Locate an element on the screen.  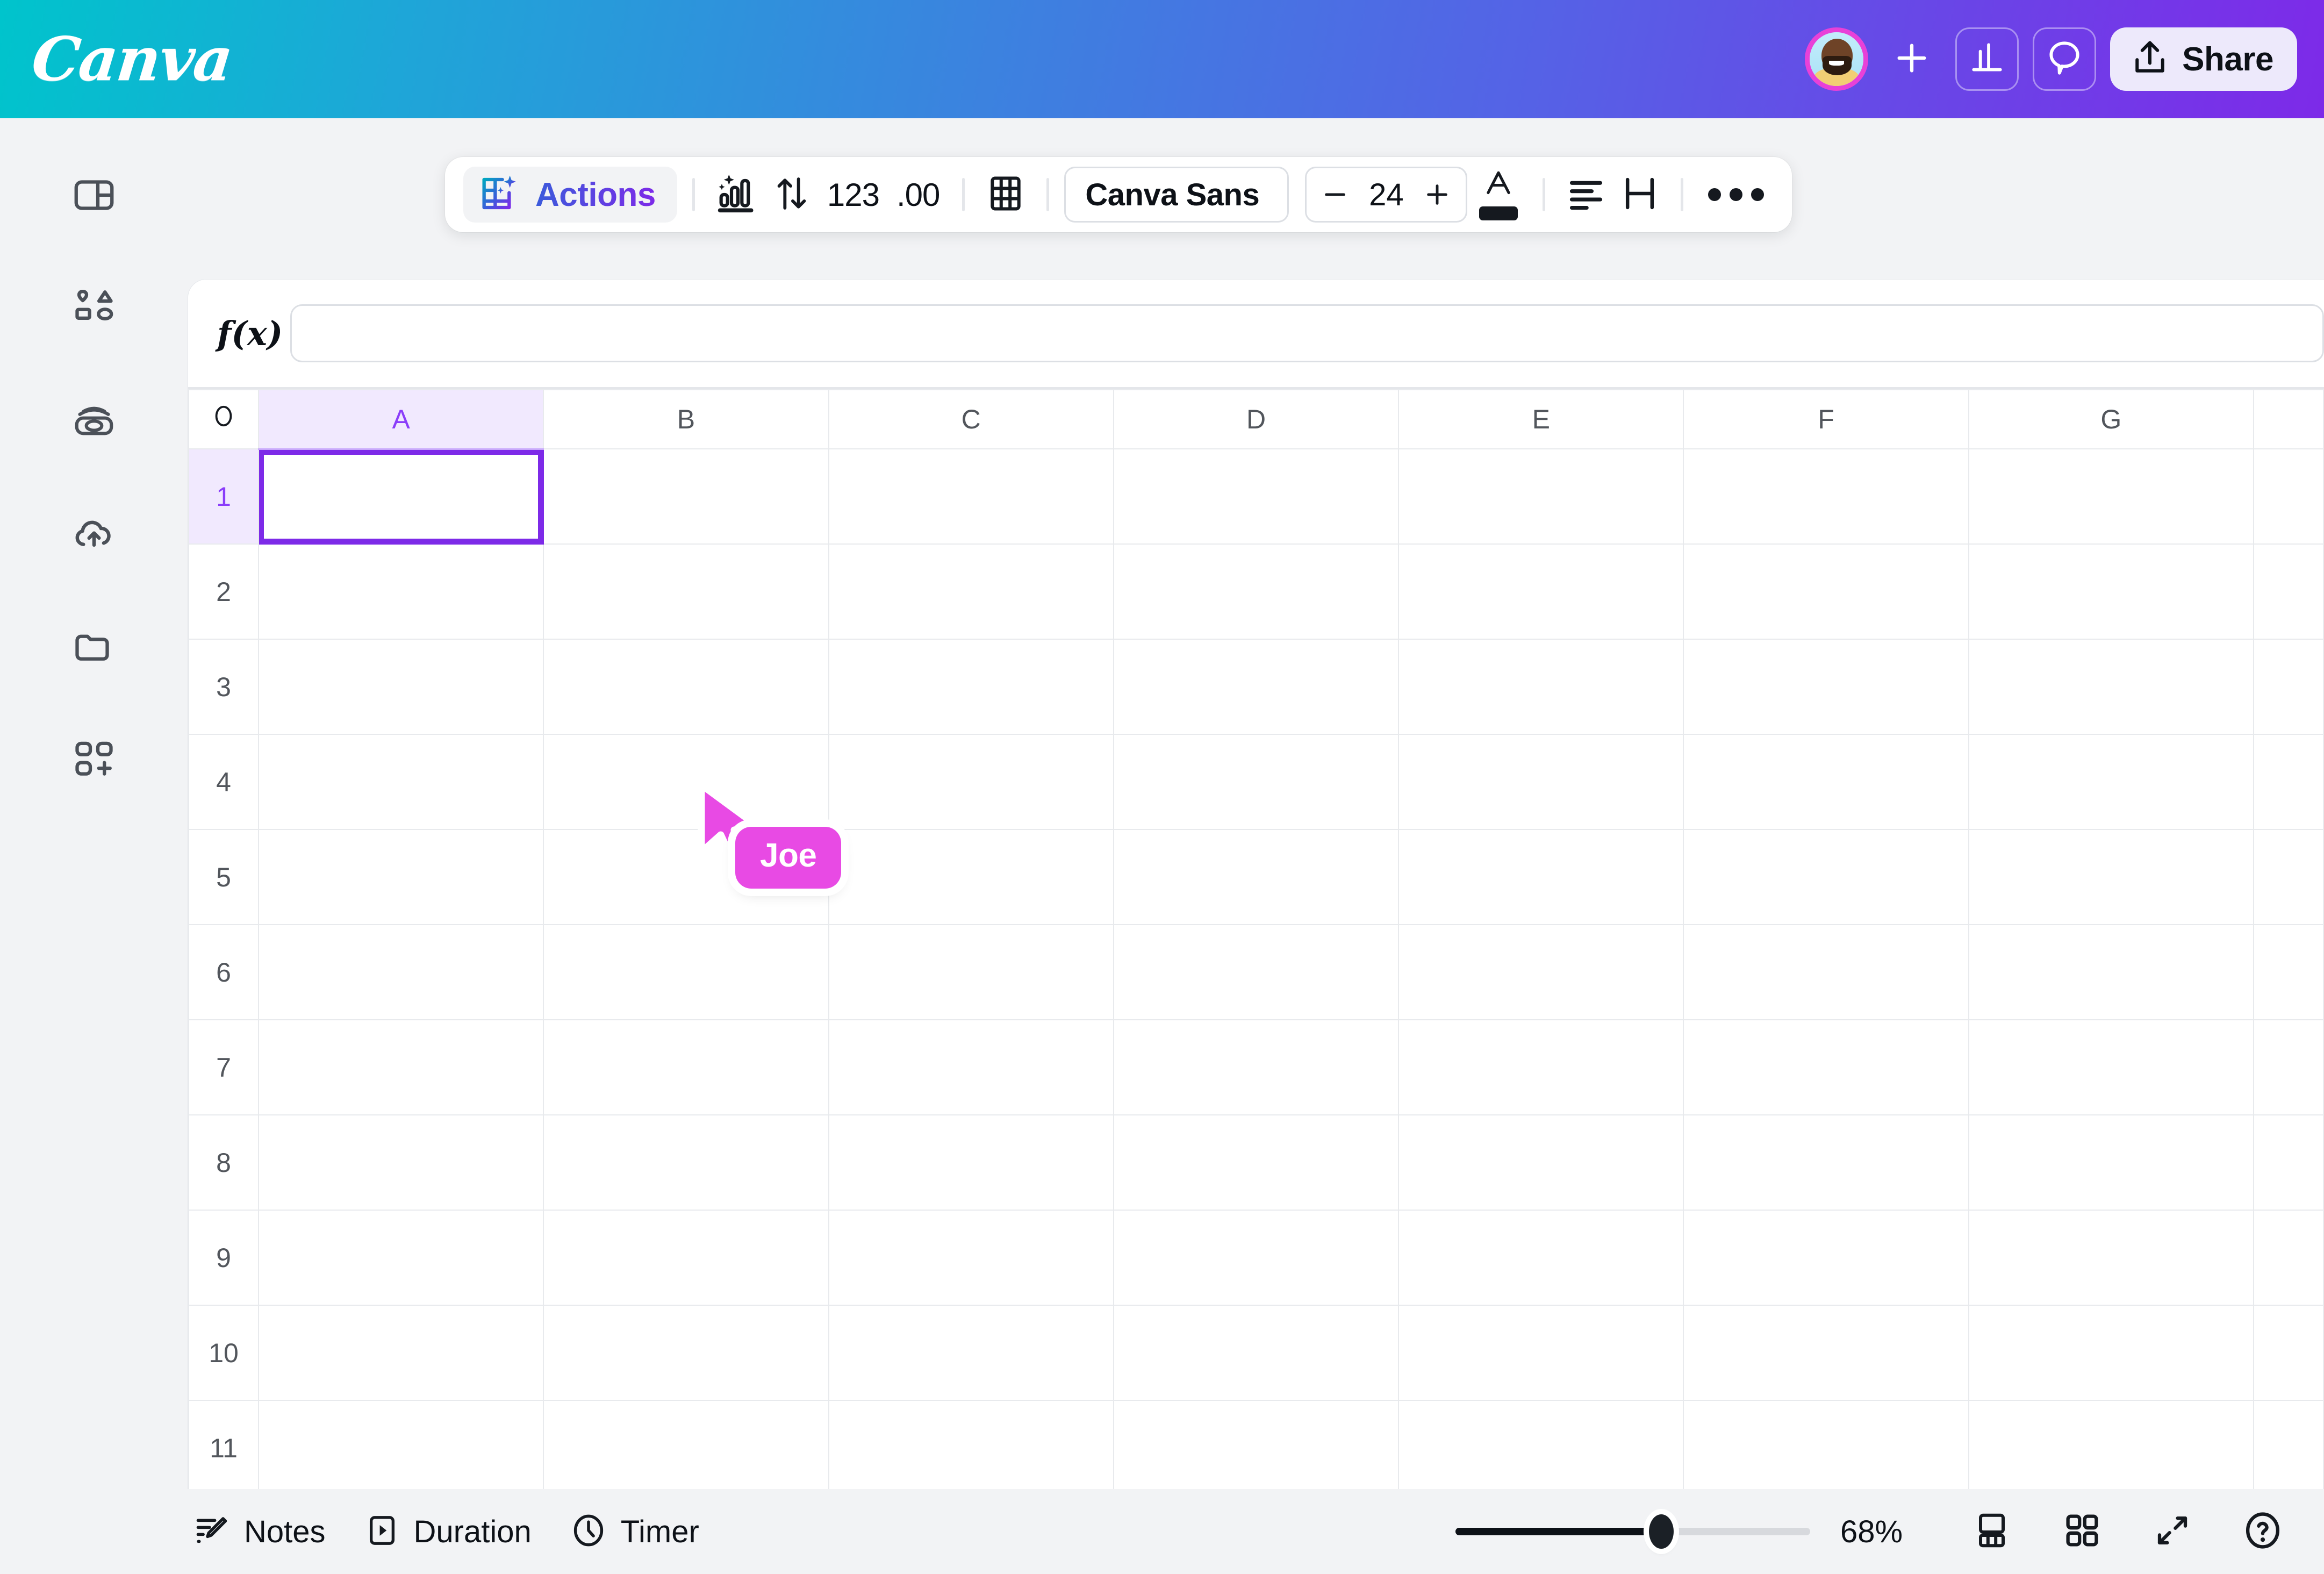
cell-d6 is located at coordinates (1256, 972).